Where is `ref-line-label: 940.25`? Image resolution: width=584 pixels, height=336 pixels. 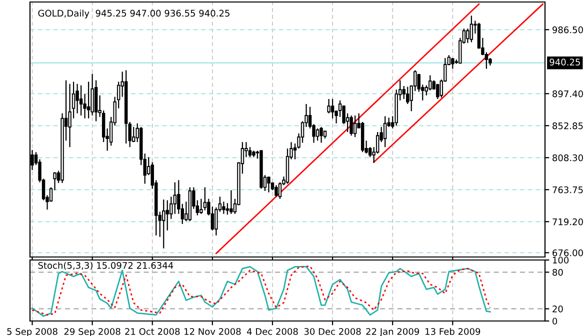 ref-line-label: 940.25 is located at coordinates (565, 62).